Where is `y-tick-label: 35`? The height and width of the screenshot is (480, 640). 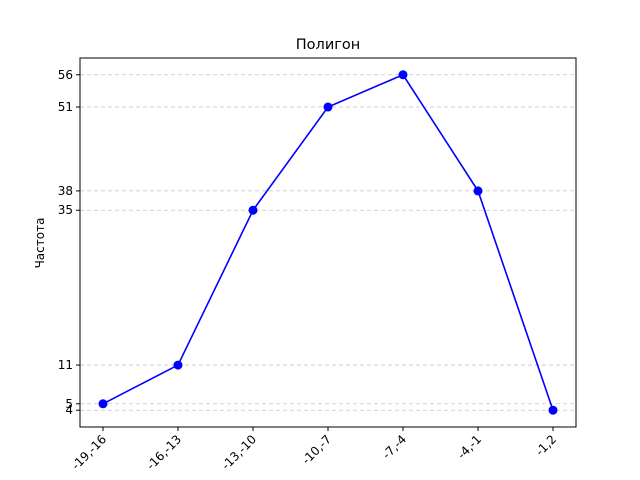
y-tick-label: 35 is located at coordinates (65, 210).